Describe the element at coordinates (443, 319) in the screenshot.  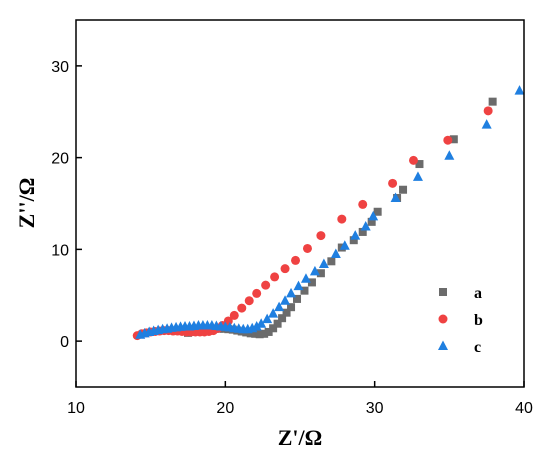
I see `legend-marker-b` at that location.